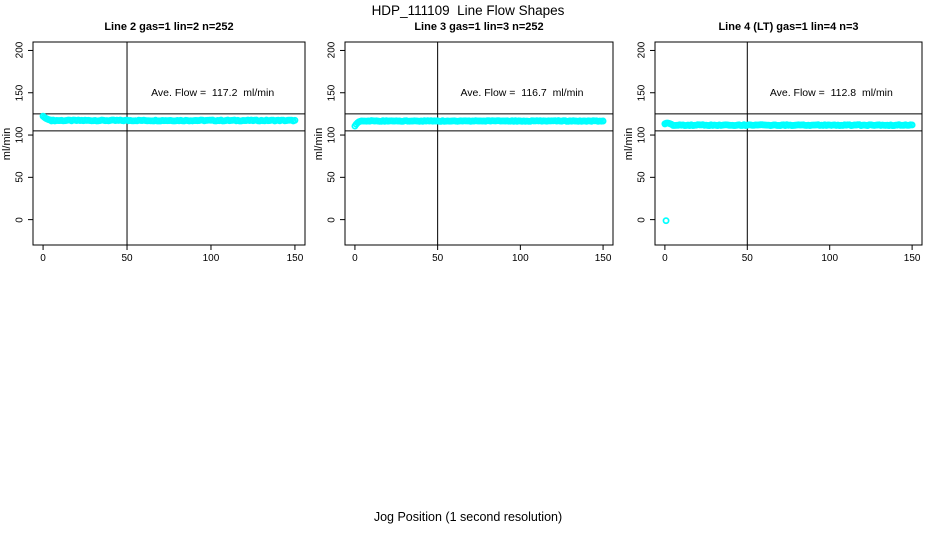 The image size is (936, 540). I want to click on panel-title: Line 4 (LT) gas=1 lin=4 n=3, so click(788, 27).